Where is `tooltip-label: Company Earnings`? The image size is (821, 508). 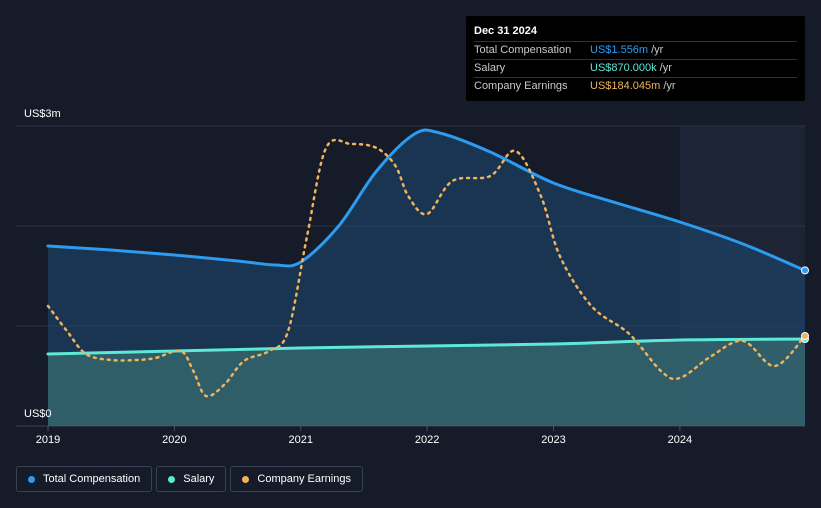
tooltip-label: Company Earnings is located at coordinates (521, 86).